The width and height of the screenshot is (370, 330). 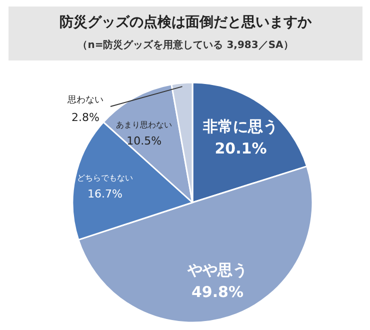 What do you see at coordinates (85, 100) in the screenshot?
I see `slice-label: 思わない` at bounding box center [85, 100].